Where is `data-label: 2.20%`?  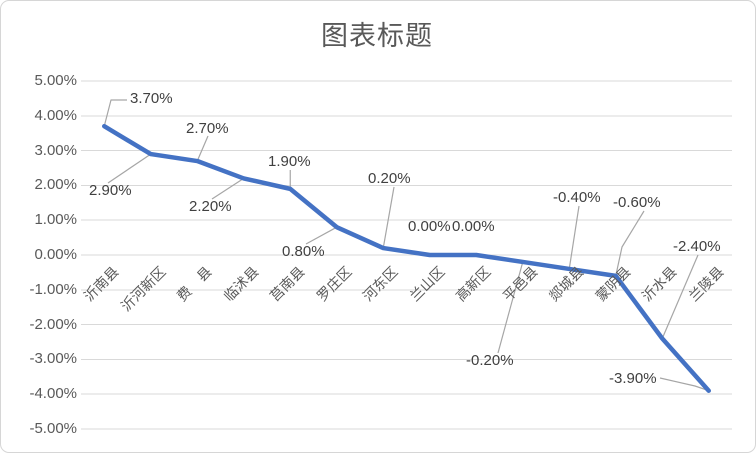
data-label: 2.20% is located at coordinates (210, 206).